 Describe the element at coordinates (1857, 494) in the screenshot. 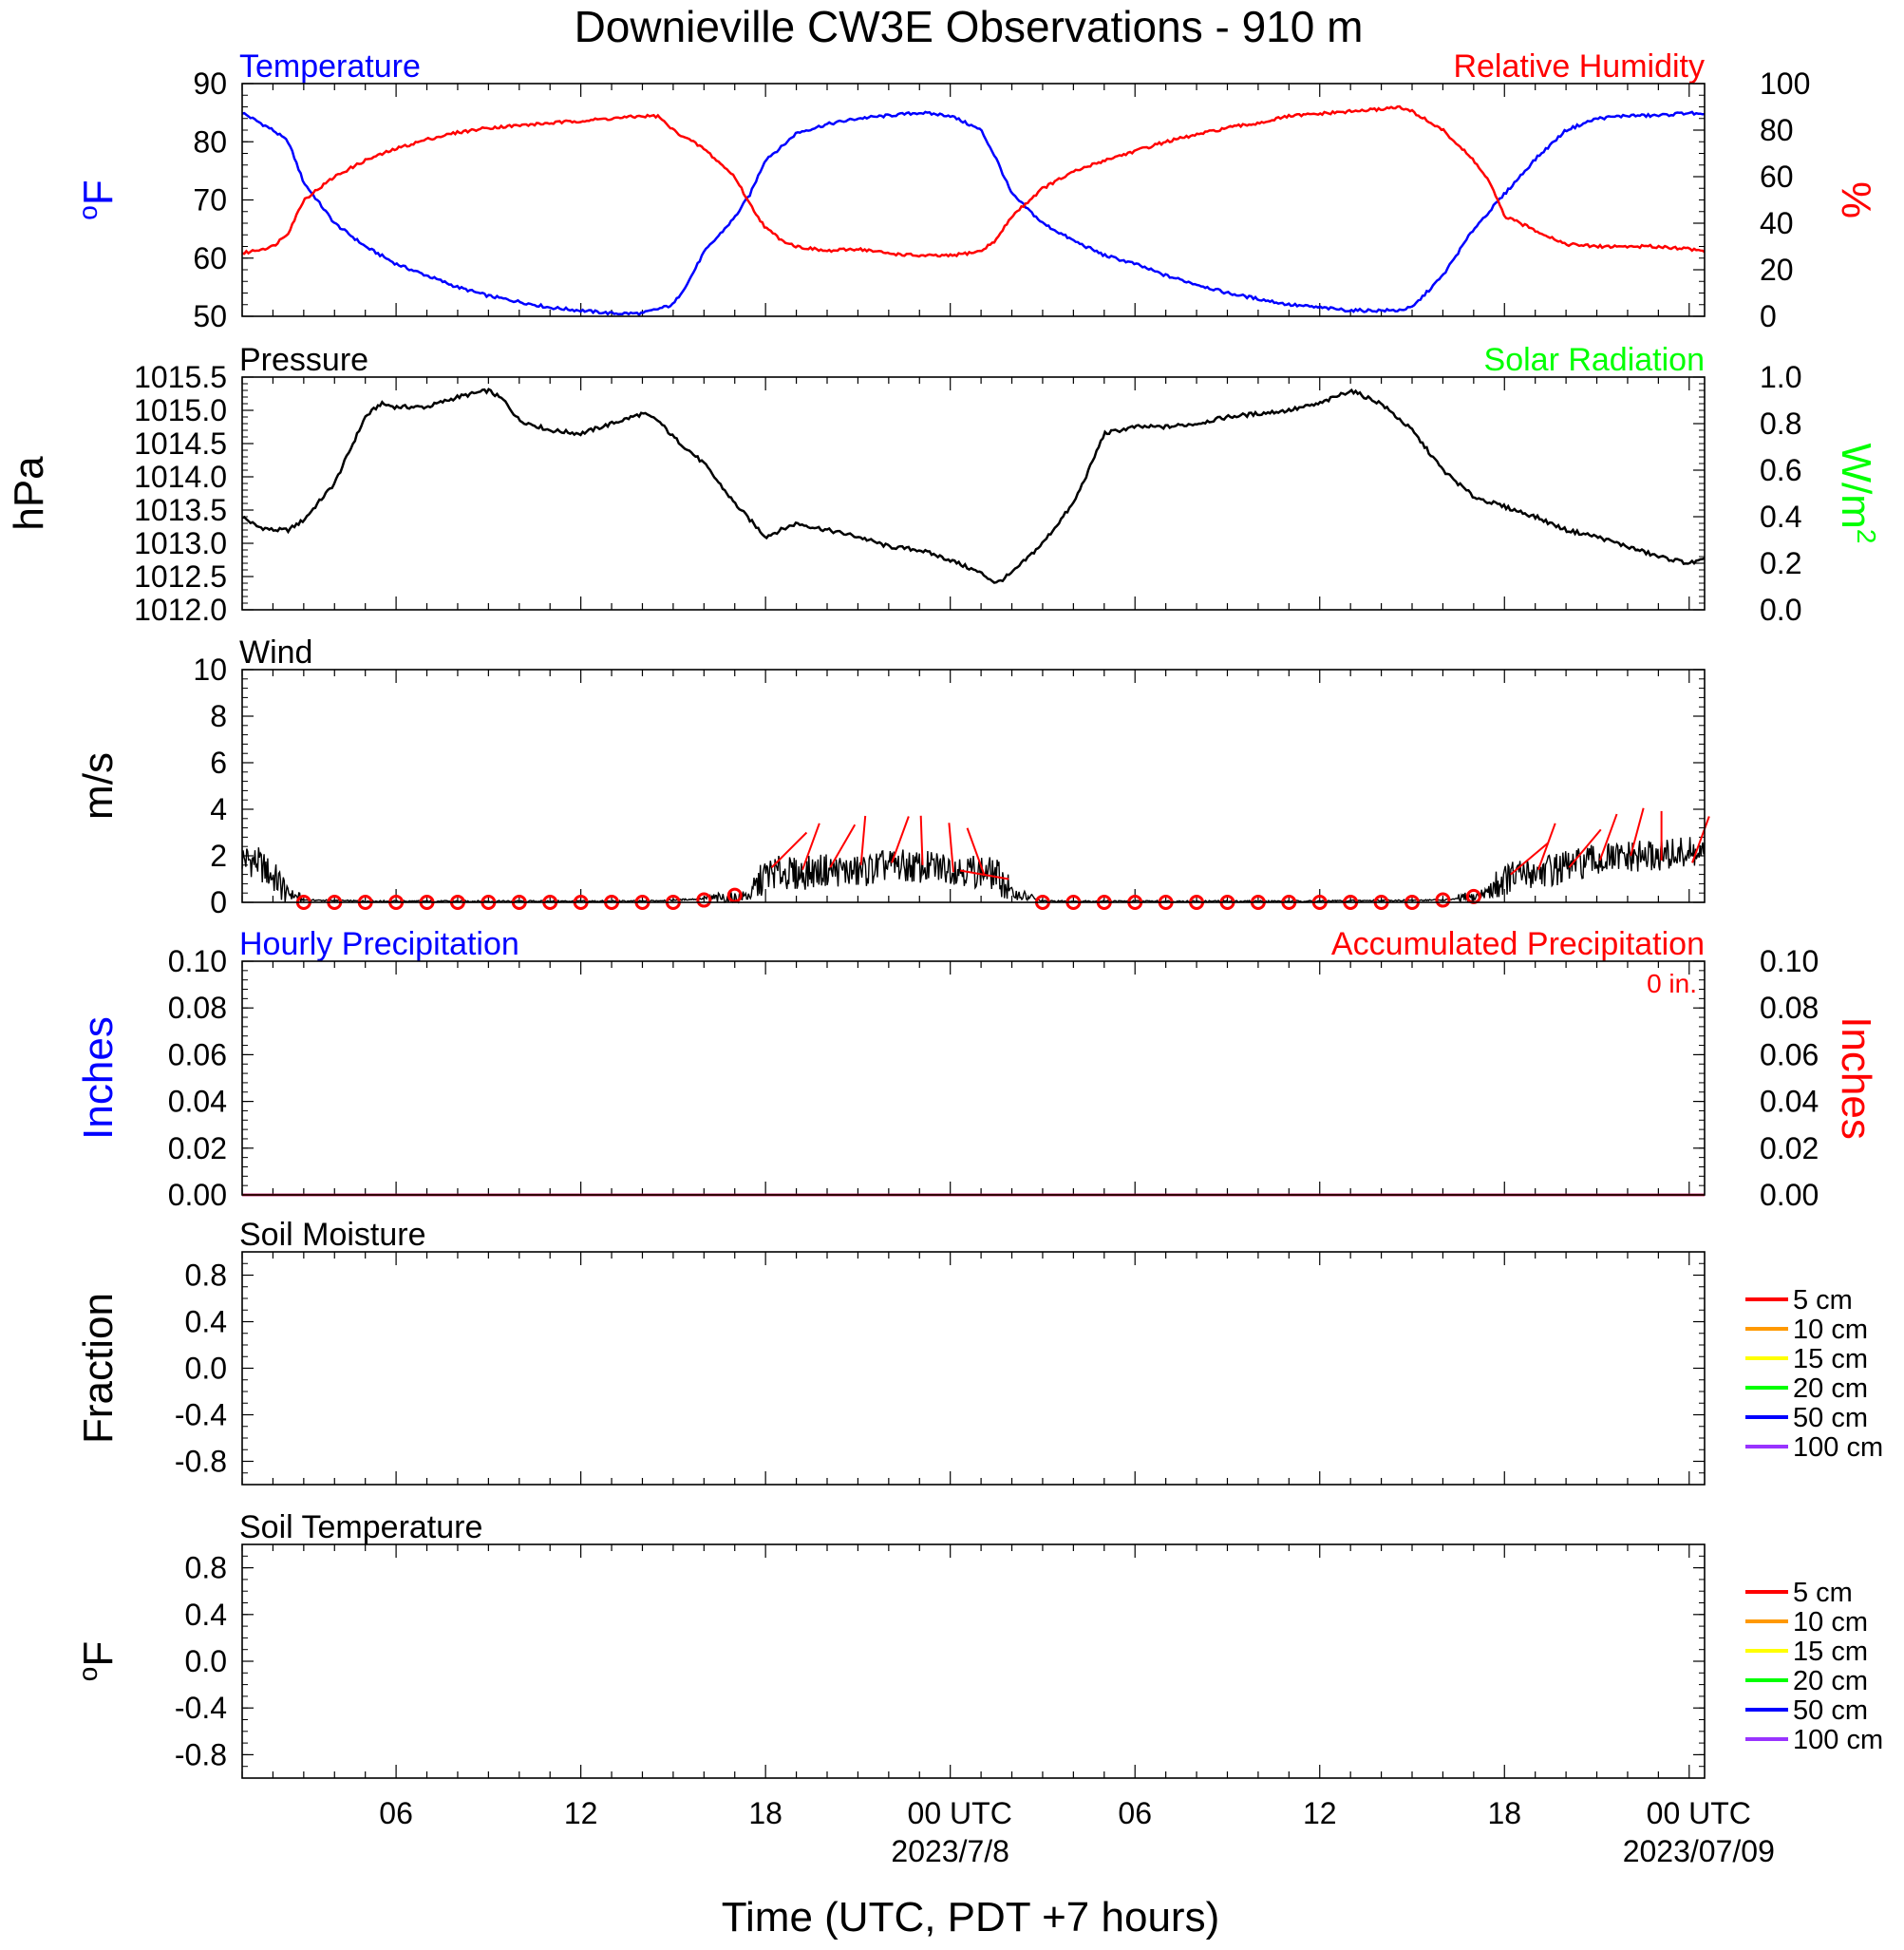

I see `y-axis-label-right: W/m2` at that location.